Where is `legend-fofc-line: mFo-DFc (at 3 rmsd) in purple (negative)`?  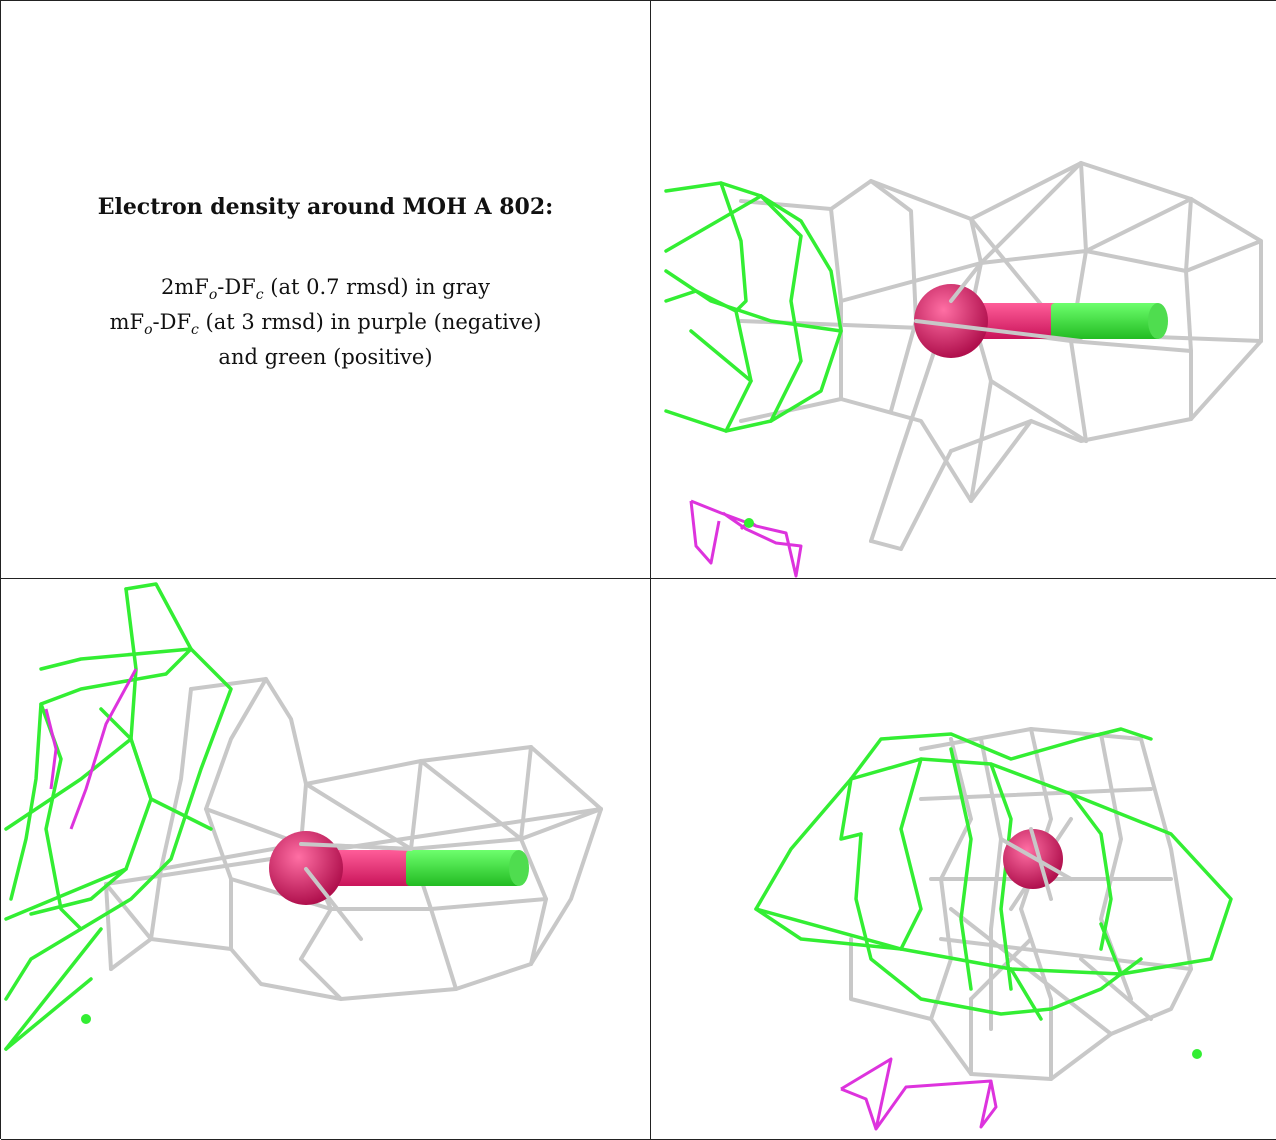
legend-fofc-line: mFo-DFc (at 3 rmsd) in purple (negative) is located at coordinates (325, 324).